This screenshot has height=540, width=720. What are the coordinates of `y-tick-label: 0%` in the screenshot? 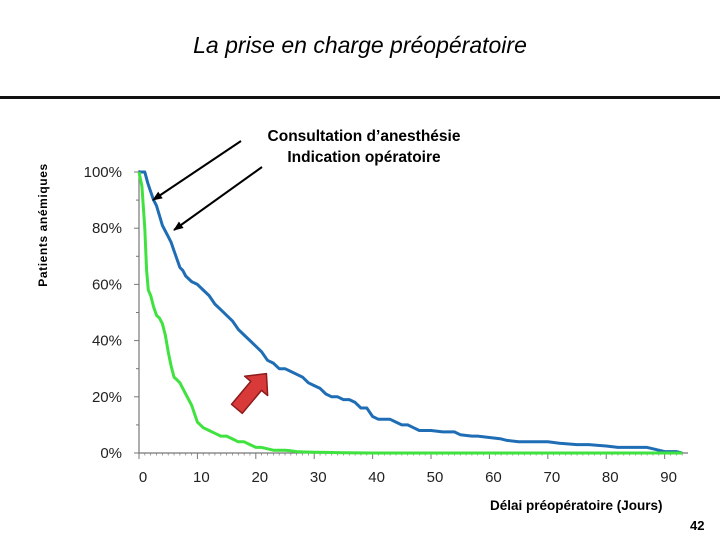 It's located at (111, 453).